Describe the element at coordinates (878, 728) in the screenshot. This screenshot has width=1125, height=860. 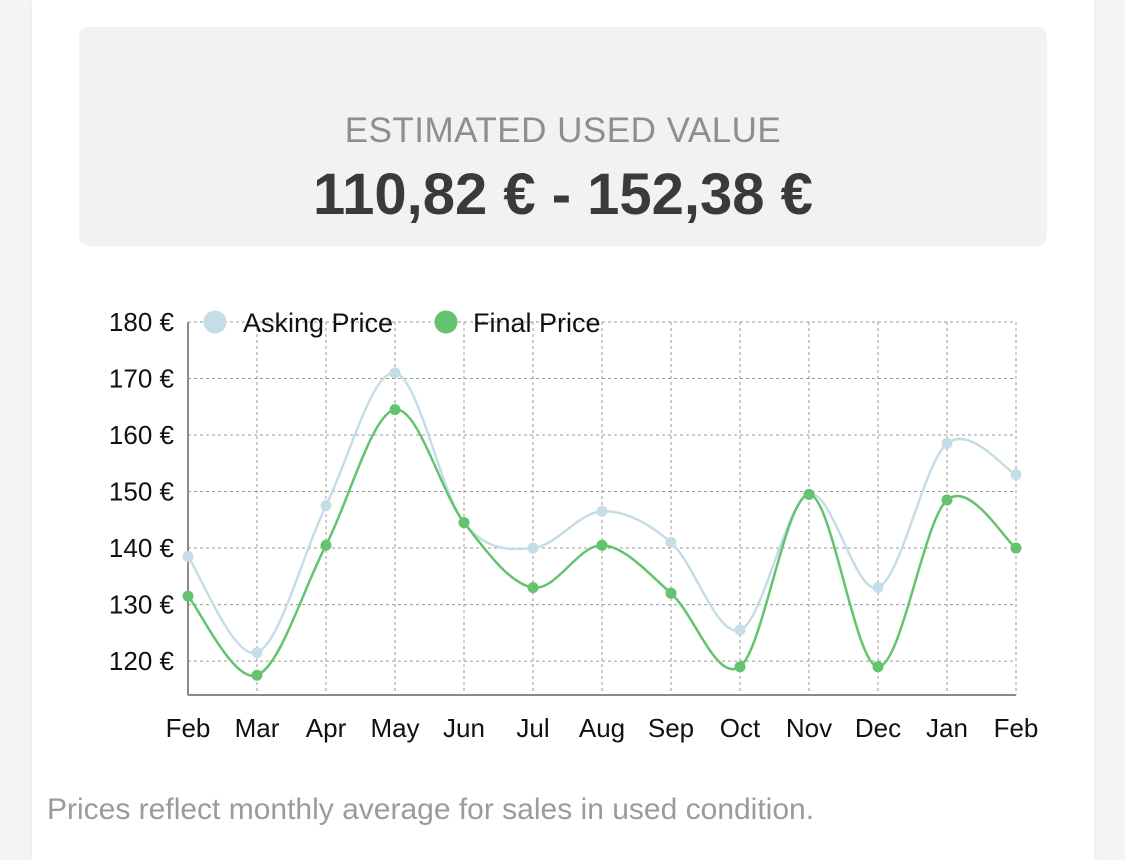
I see `x-tick-label: Dec` at that location.